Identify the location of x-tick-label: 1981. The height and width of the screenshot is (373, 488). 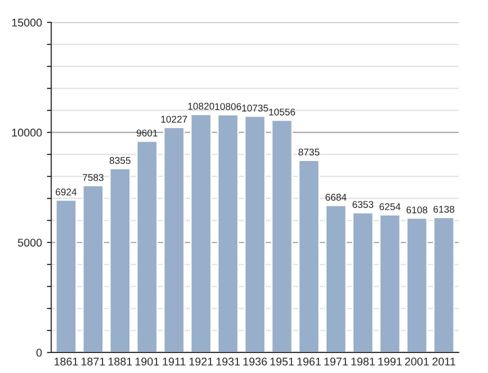
(363, 362).